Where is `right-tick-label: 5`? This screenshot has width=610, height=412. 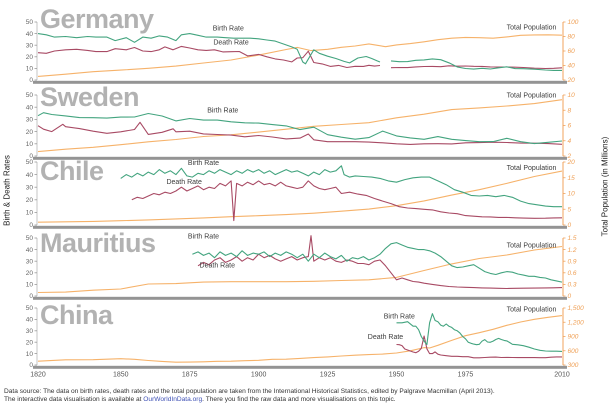 right-tick-label: 5 is located at coordinates (570, 209).